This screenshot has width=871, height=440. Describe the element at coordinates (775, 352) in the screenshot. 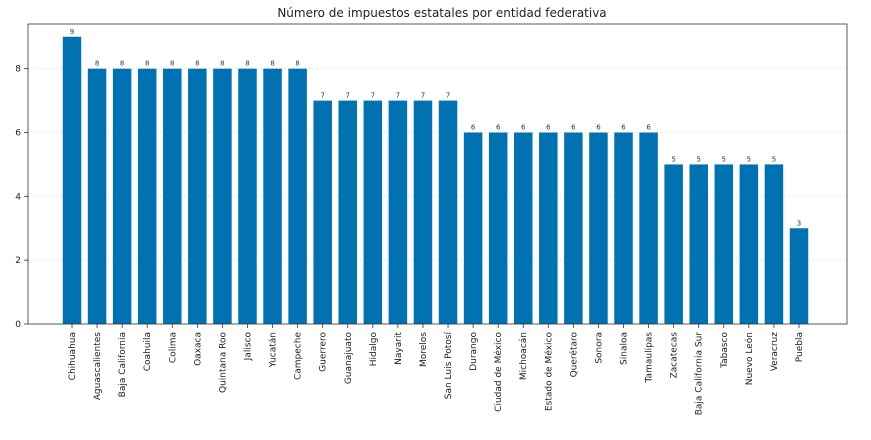

I see `x-tick-label: Veracruz` at that location.